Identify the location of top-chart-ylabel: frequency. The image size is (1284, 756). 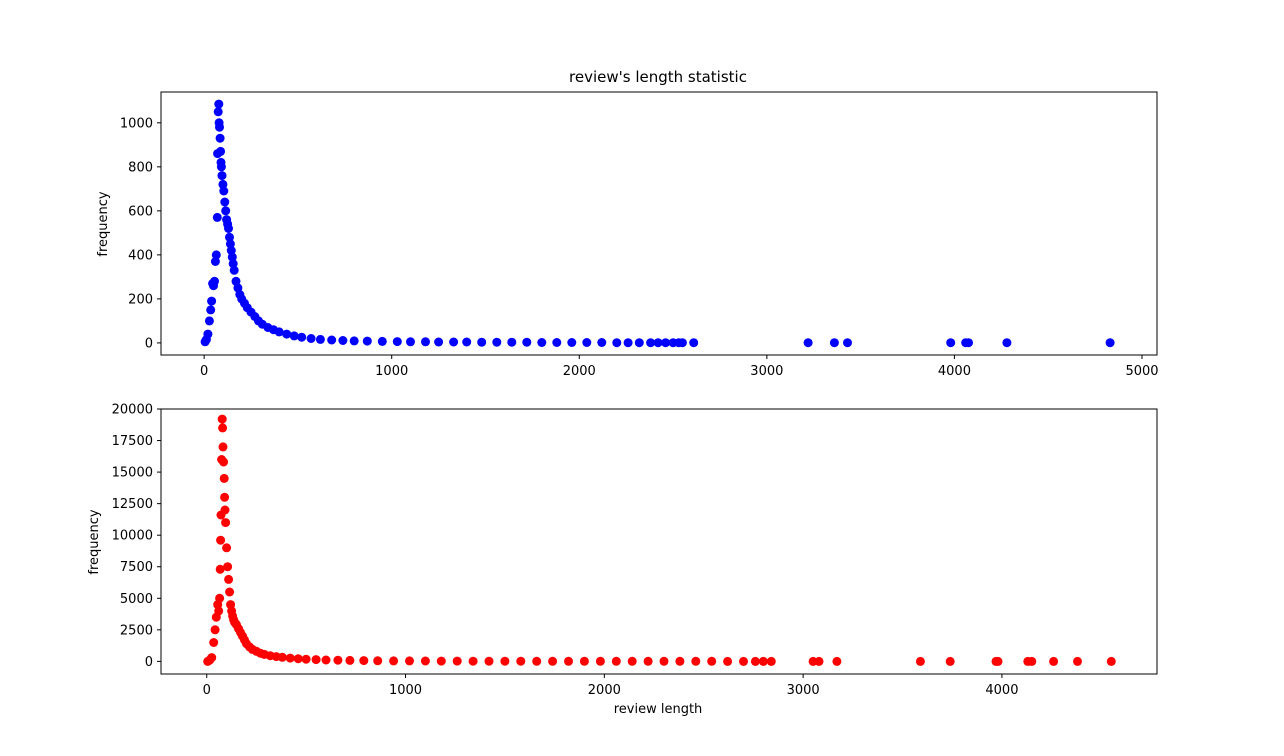
(103, 224).